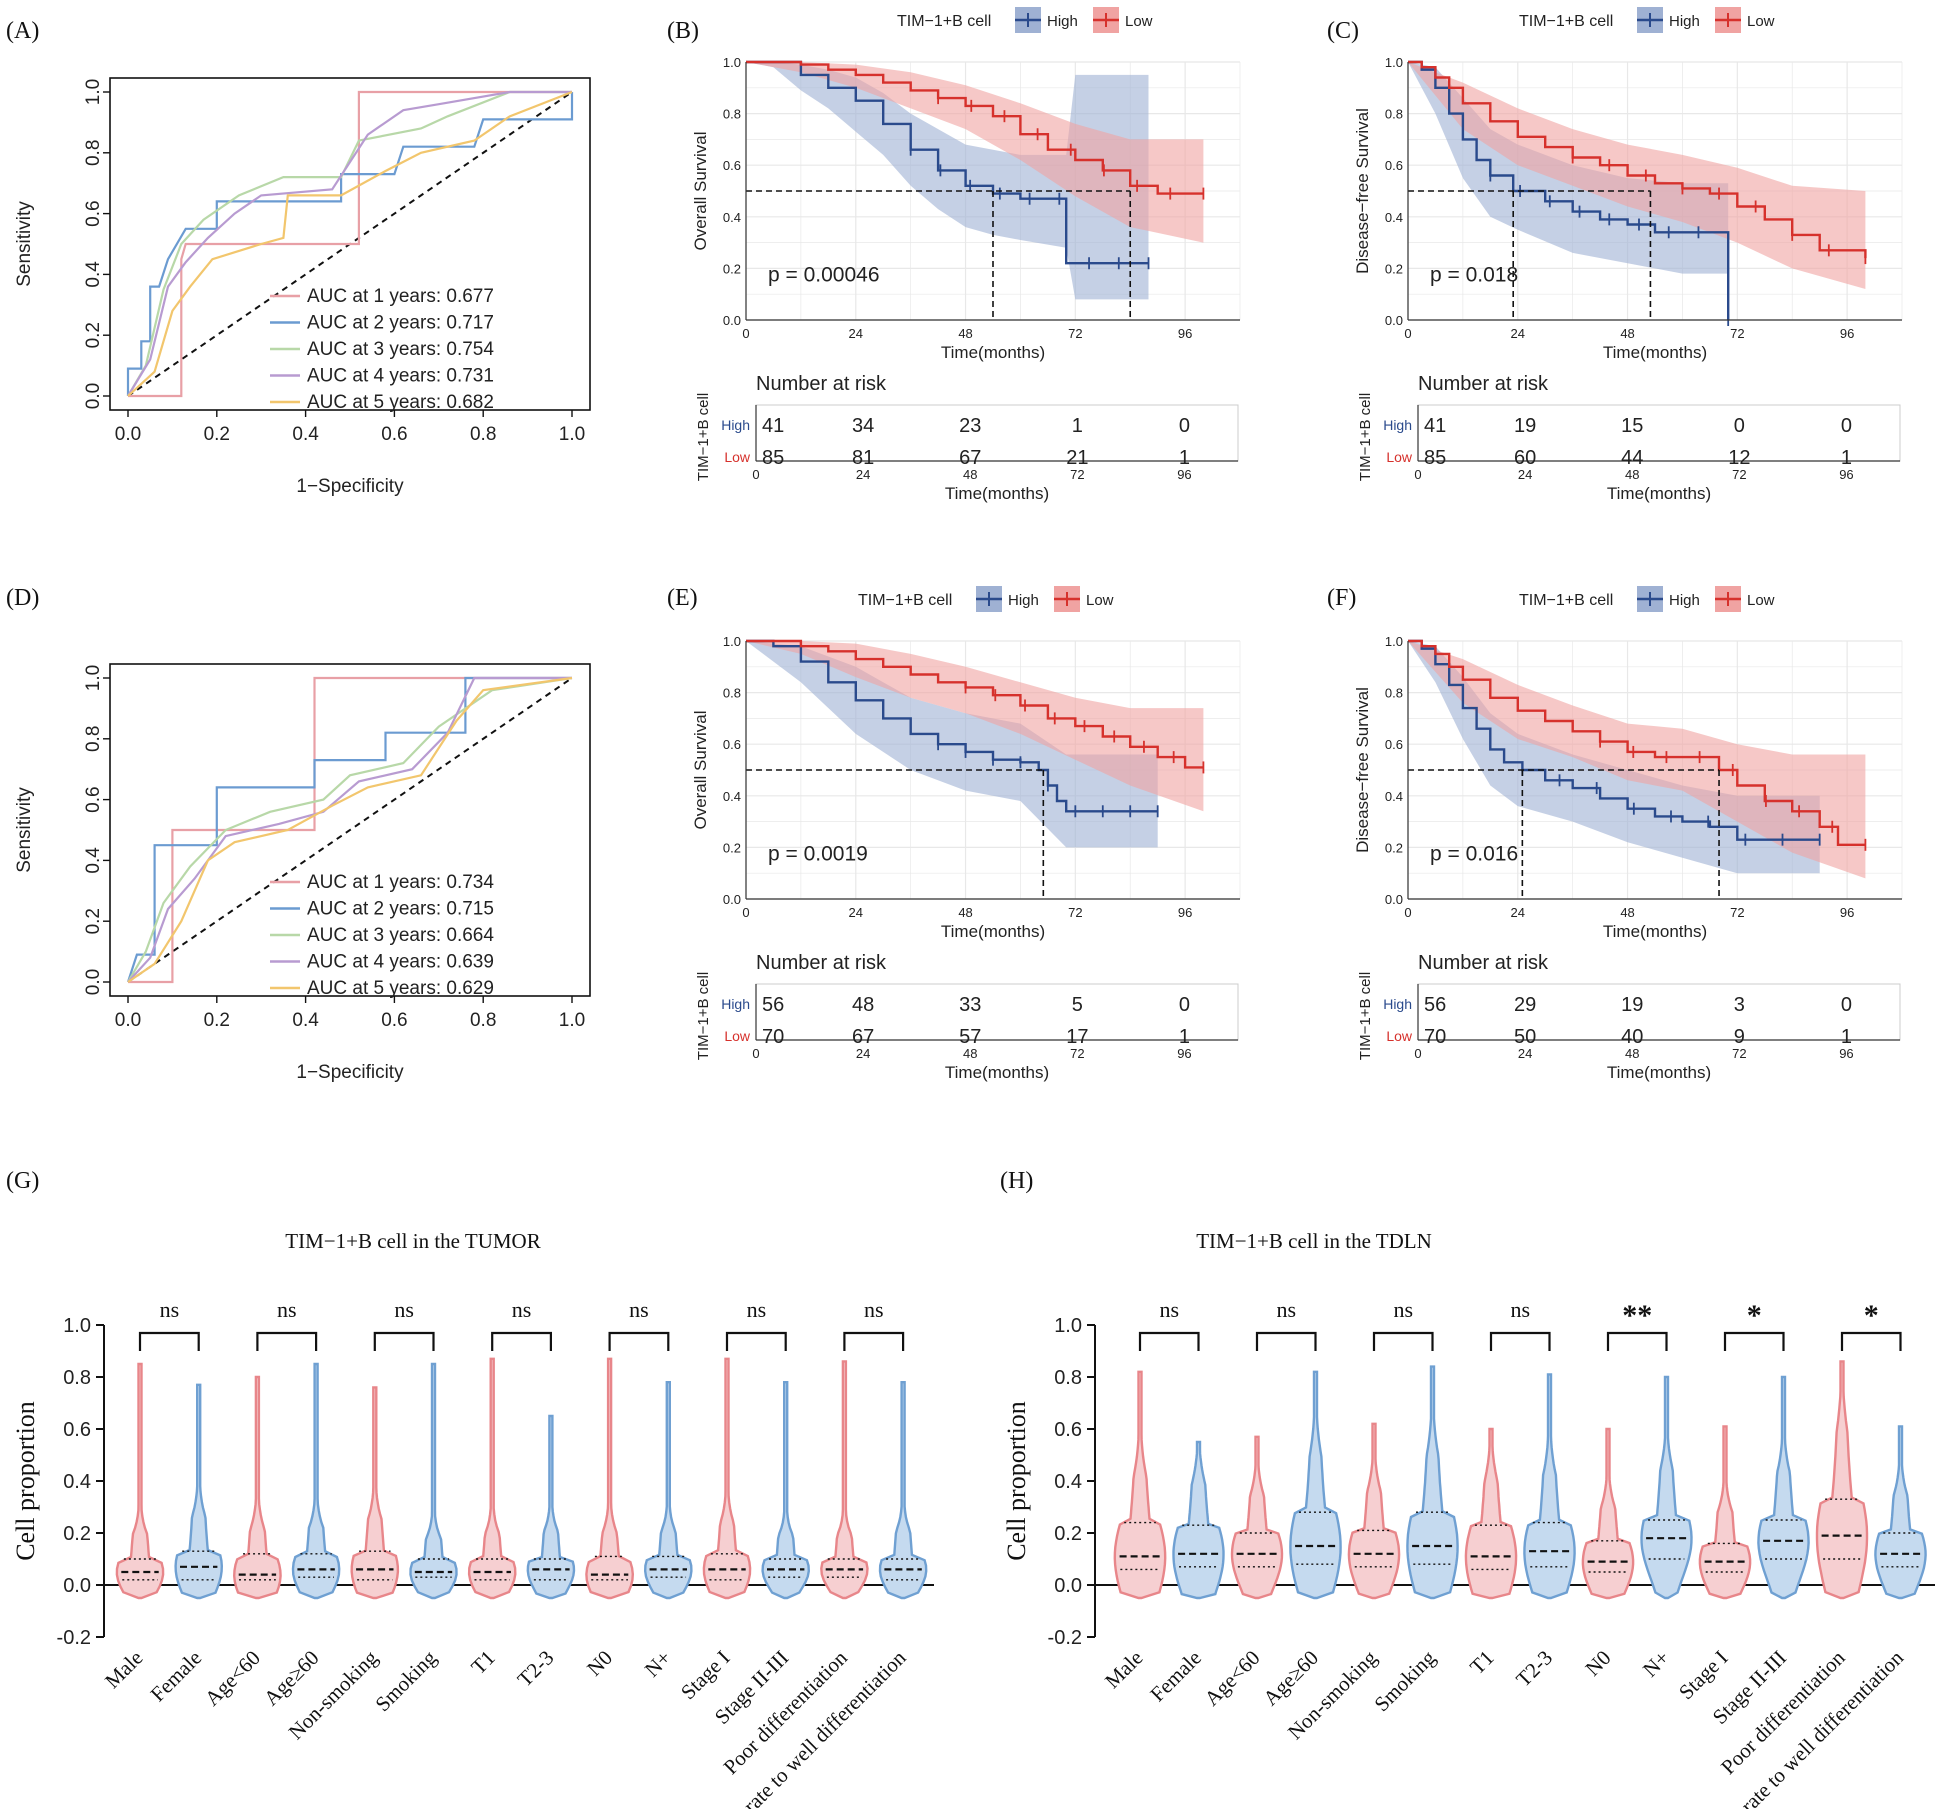 The width and height of the screenshot is (1949, 1809). Describe the element at coordinates (536, 1669) in the screenshot. I see `category-label: T2-3` at that location.